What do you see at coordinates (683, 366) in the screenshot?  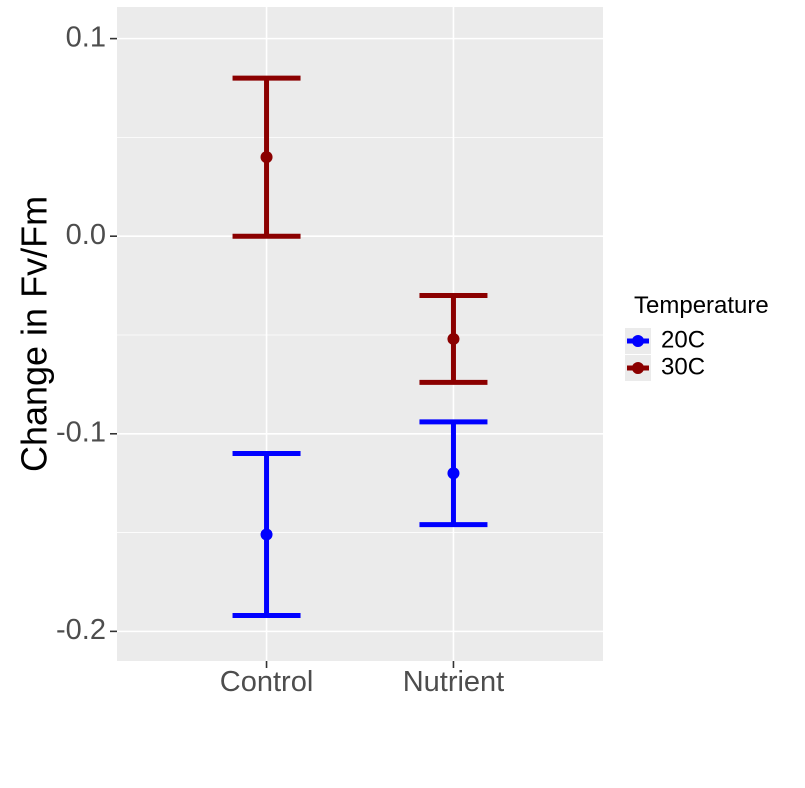 I see `legend-label-30C: 30C` at bounding box center [683, 366].